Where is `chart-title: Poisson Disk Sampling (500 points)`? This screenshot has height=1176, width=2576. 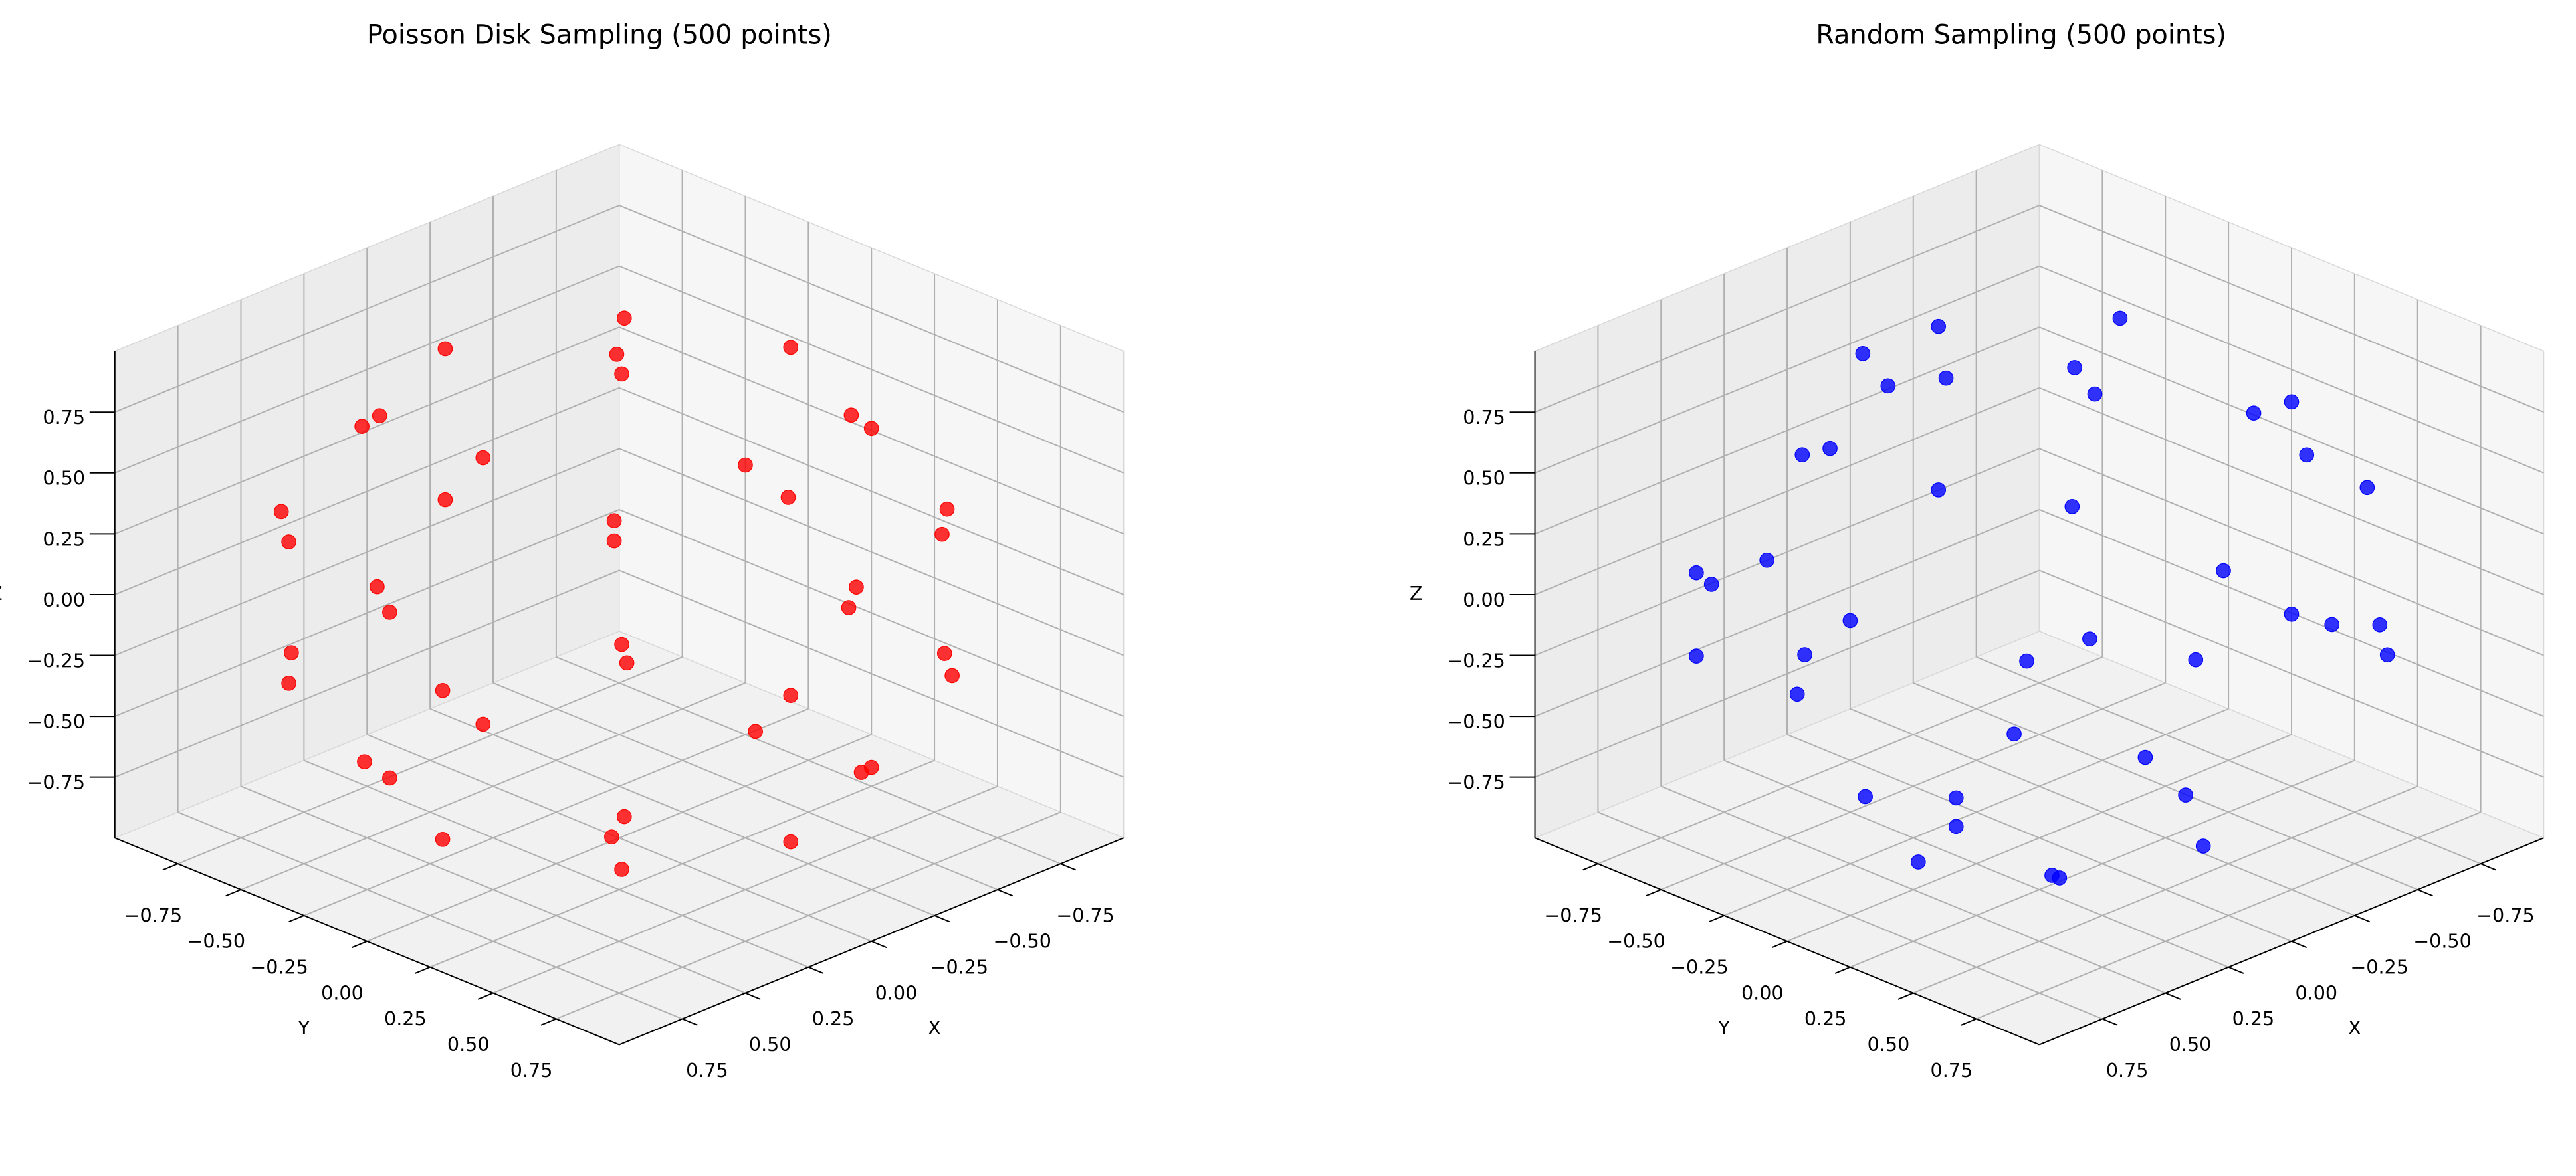 chart-title: Poisson Disk Sampling (500 points) is located at coordinates (599, 35).